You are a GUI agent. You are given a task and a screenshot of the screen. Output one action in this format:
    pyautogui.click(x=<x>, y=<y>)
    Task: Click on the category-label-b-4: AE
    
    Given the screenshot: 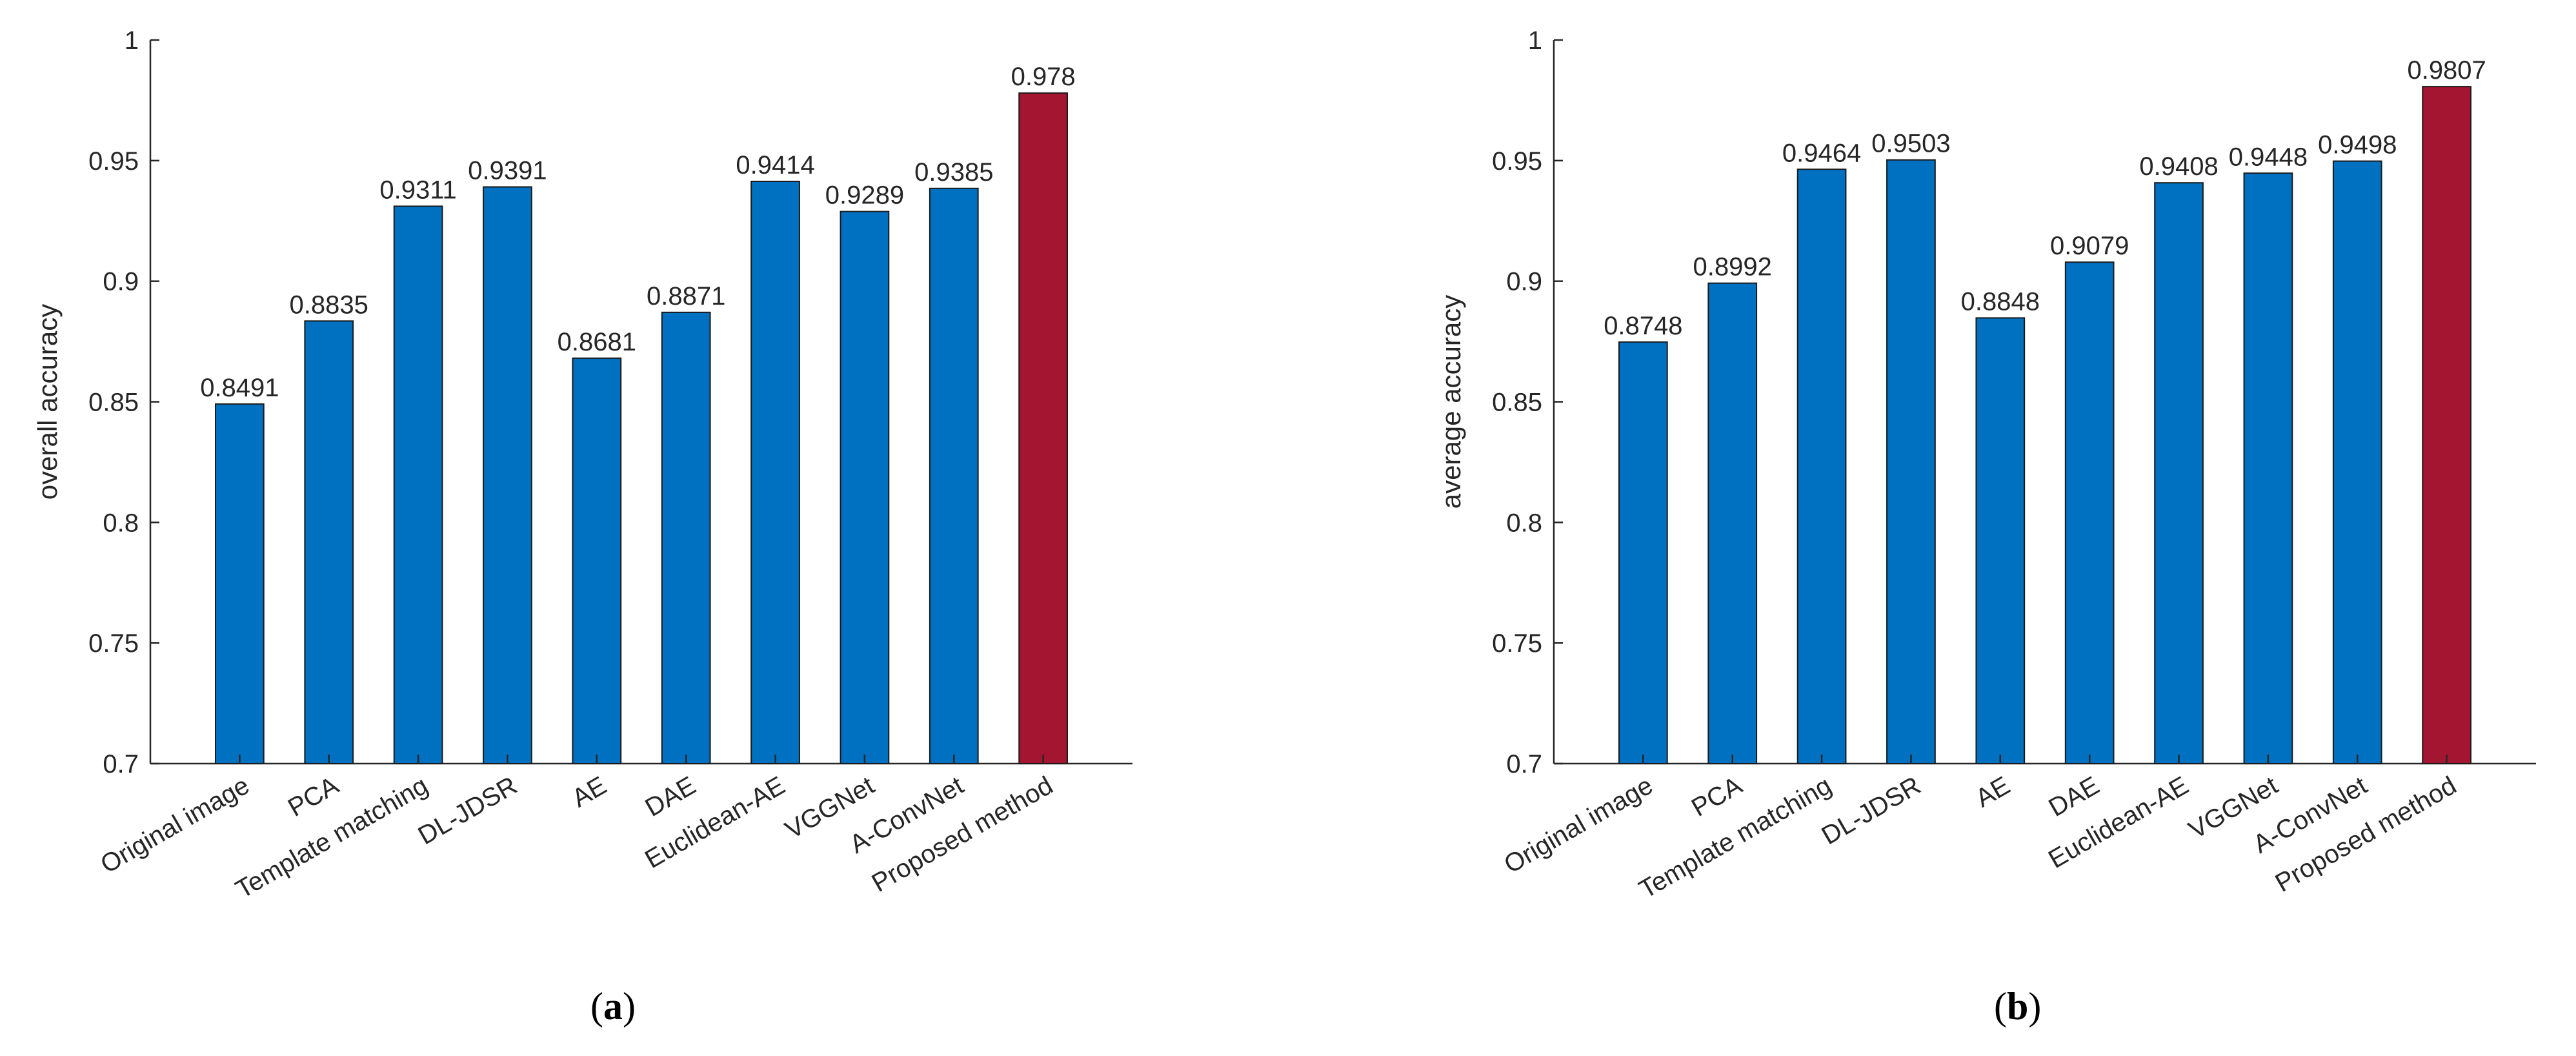 What is the action you would take?
    pyautogui.click(x=1993, y=792)
    